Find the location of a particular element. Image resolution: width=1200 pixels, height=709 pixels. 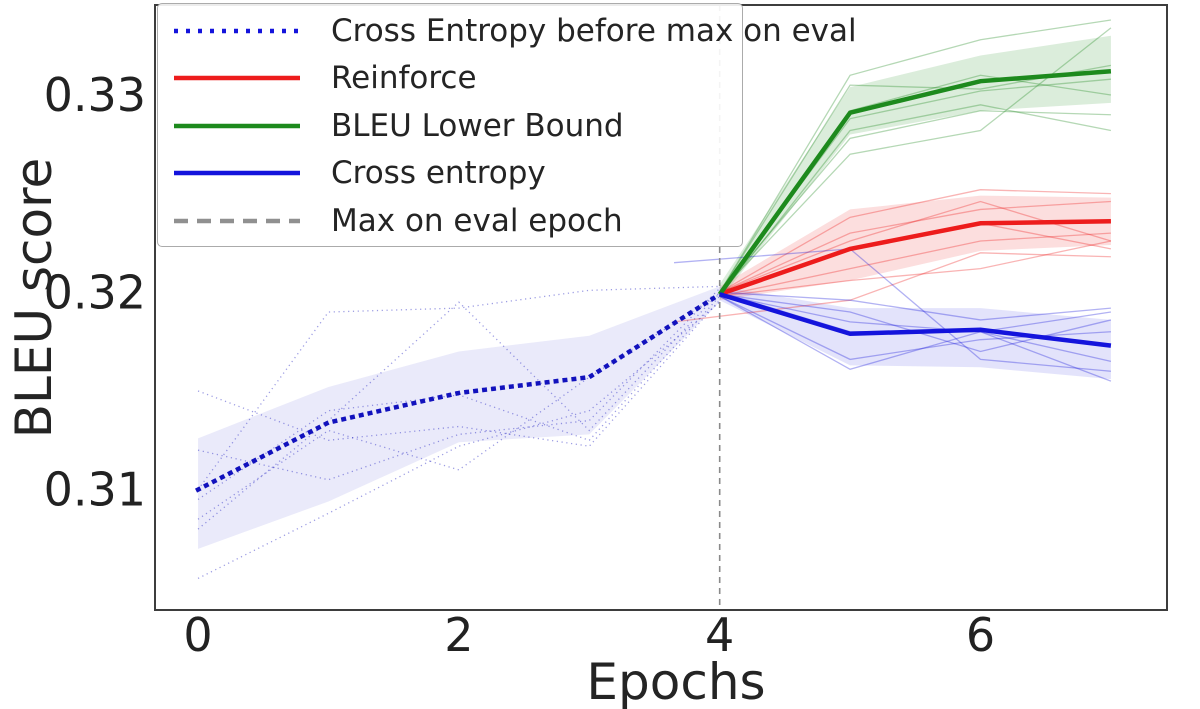

legend-item: Cross entropy is located at coordinates (450, 174).